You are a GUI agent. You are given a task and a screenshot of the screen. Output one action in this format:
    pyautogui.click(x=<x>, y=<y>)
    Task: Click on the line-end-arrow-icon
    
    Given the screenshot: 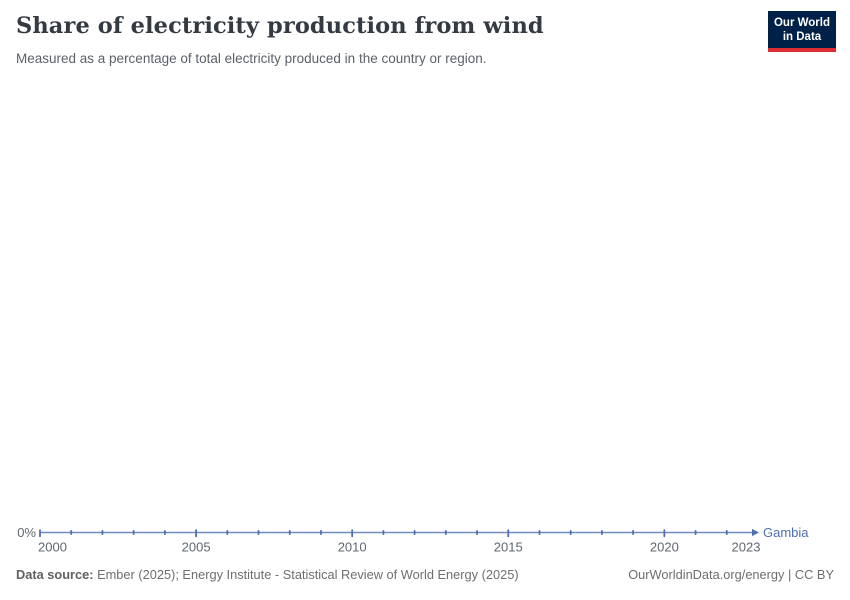 What is the action you would take?
    pyautogui.click(x=755, y=532)
    